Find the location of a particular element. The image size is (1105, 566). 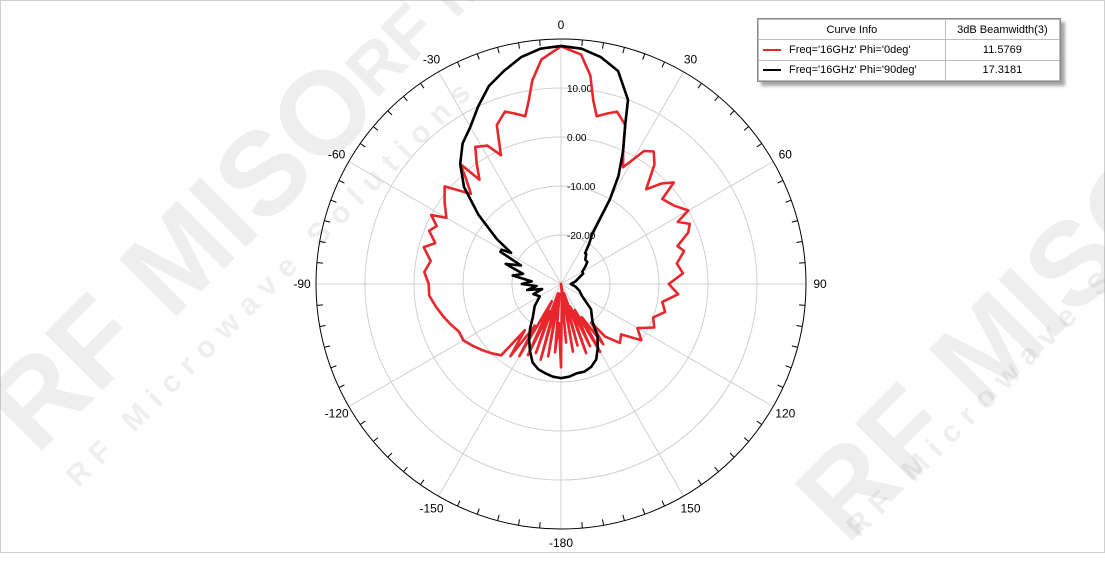

legend-swatch-red is located at coordinates (772, 50).